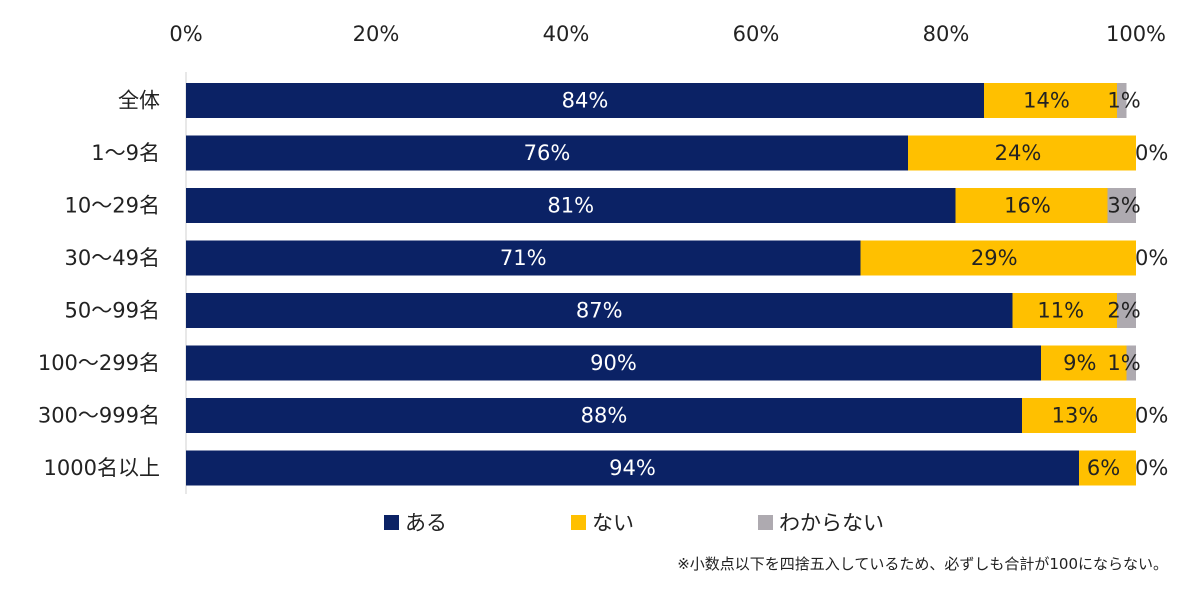 The height and width of the screenshot is (592, 1200). Describe the element at coordinates (376, 34) in the screenshot. I see `x-tick-label: 20%` at that location.